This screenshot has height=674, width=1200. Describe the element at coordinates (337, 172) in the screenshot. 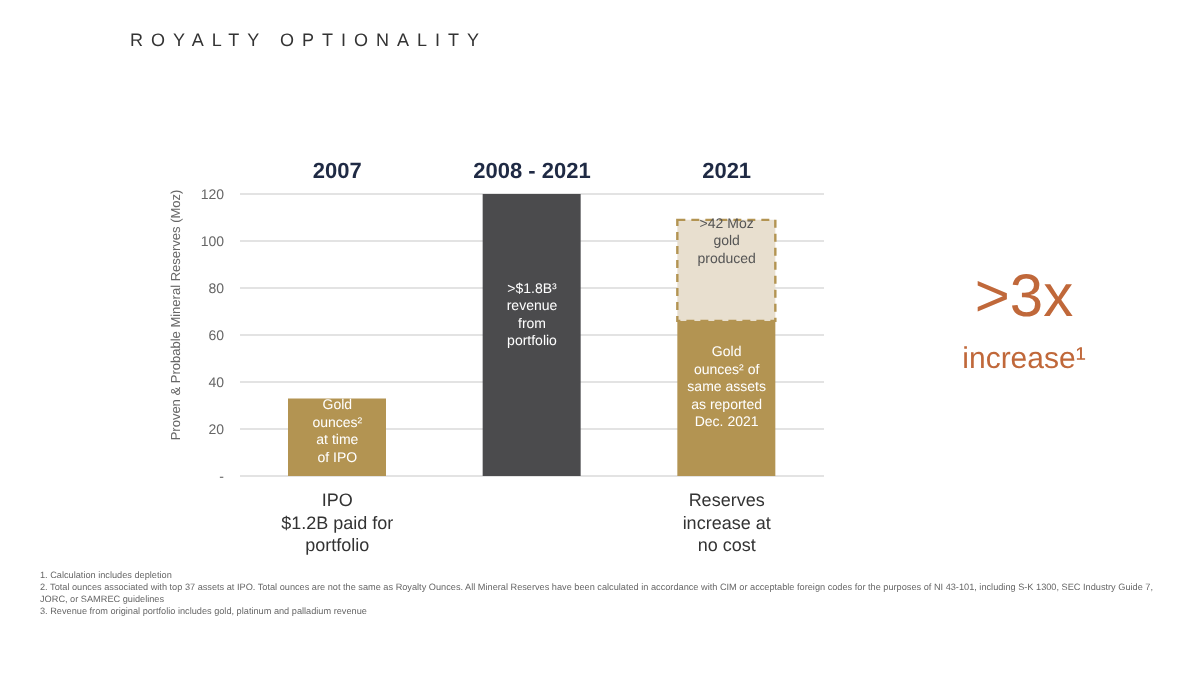

I see `x-tick-label: 2007` at that location.